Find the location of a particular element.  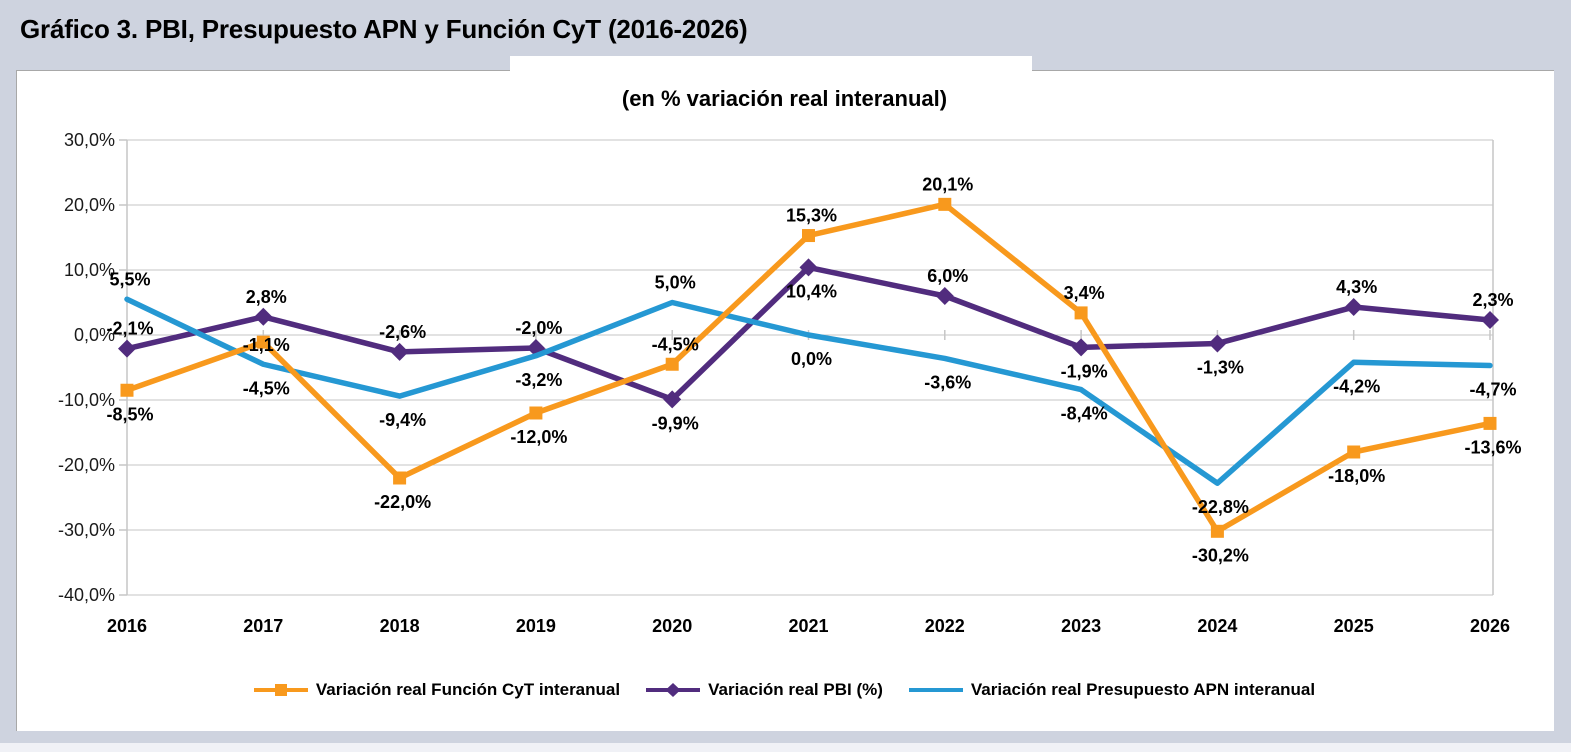

data-label-funcion-cyt: -8,5% is located at coordinates (129, 414).